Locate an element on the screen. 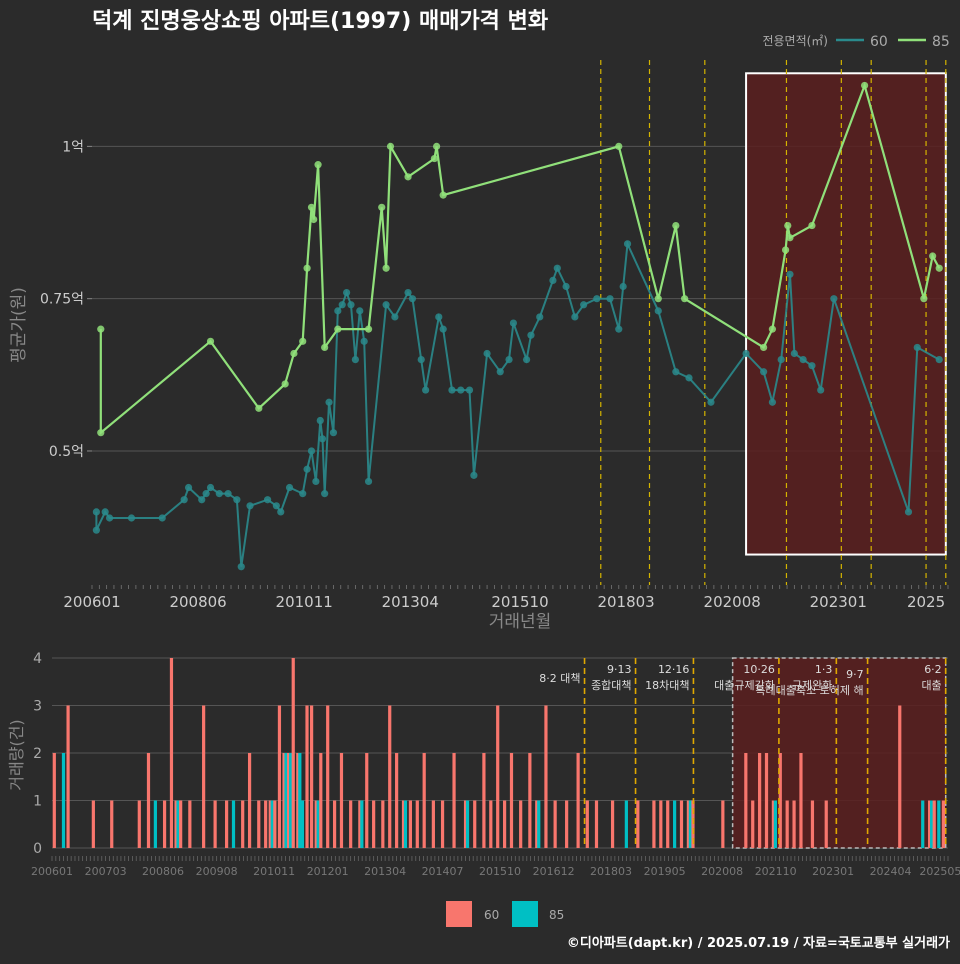  volume-y-tick-label: 2 is located at coordinates (37, 754).